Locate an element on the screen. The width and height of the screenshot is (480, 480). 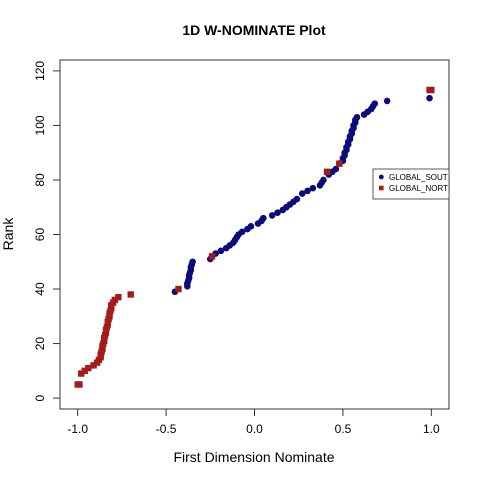
y-tick-label: 20 is located at coordinates (40, 344).